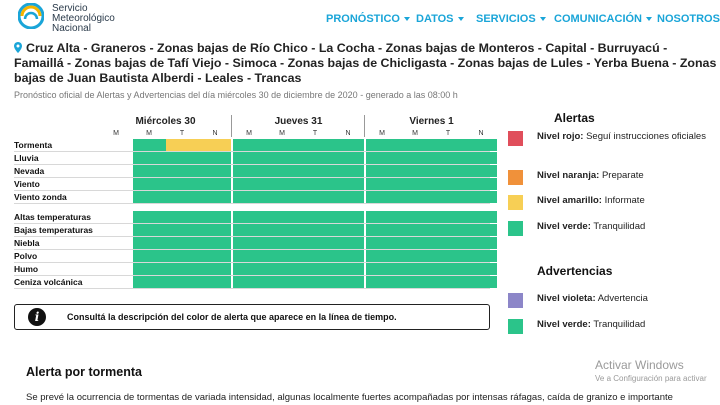 Image resolution: width=720 pixels, height=405 pixels. Describe the element at coordinates (31, 16) in the screenshot. I see `smn-logo` at that location.